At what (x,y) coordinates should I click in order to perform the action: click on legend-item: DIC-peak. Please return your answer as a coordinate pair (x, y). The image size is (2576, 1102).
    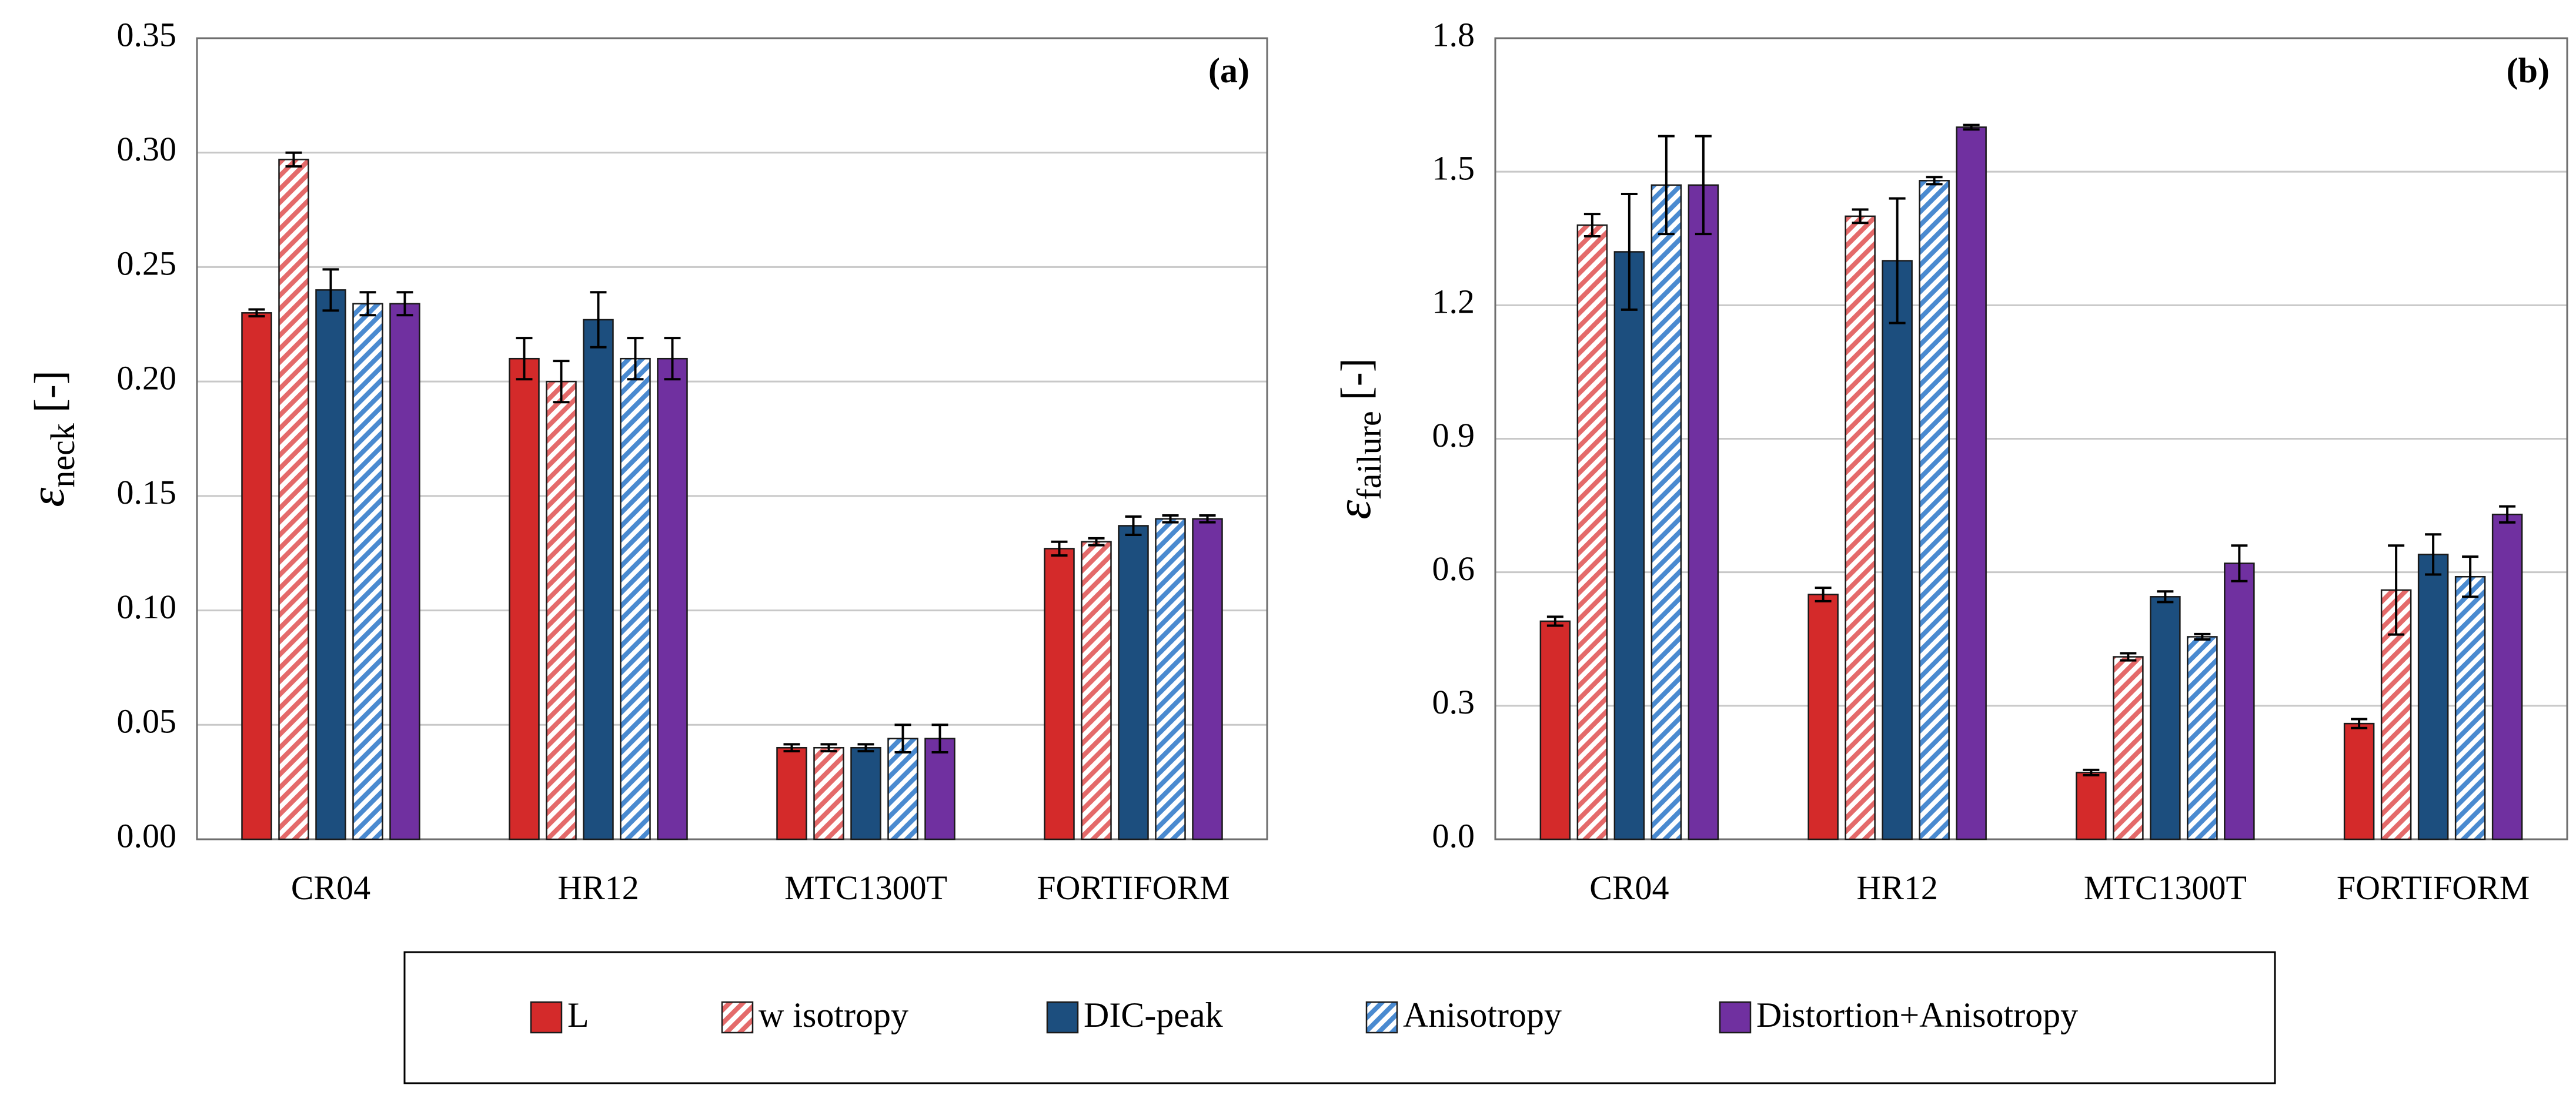
    Looking at the image, I should click on (1134, 1015).